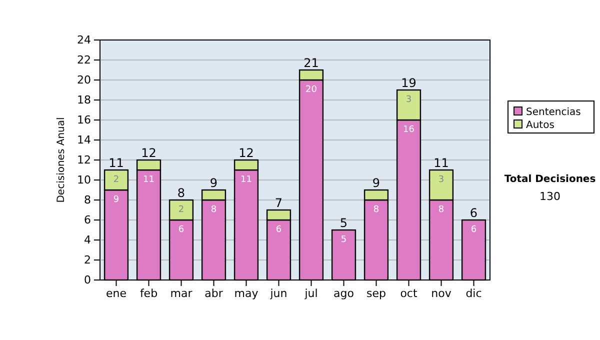 This screenshot has height=340, width=600. I want to click on y-tick-label: 22, so click(84, 60).